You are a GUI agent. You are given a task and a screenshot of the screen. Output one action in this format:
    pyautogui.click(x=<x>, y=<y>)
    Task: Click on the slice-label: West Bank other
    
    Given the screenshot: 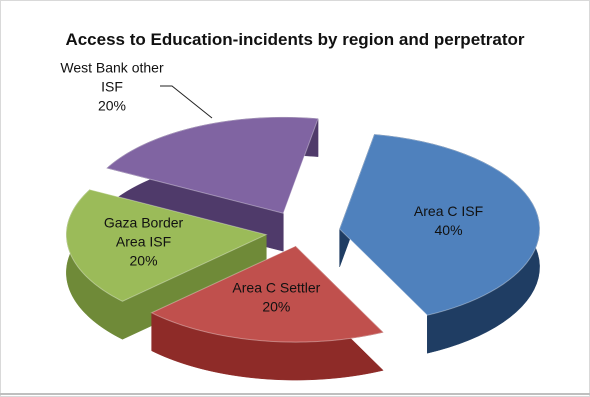 What is the action you would take?
    pyautogui.click(x=112, y=68)
    